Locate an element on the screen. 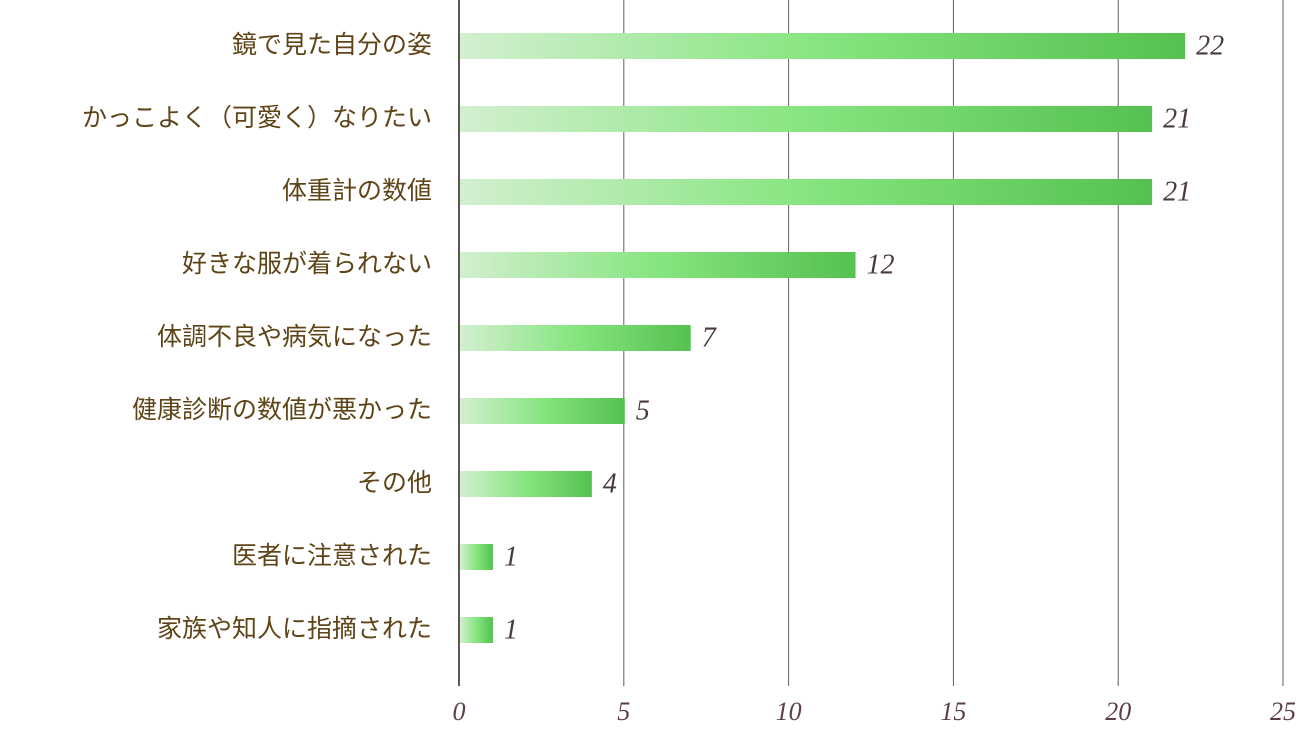 This screenshot has width=1304, height=750. y-tick-label: 鏡で見た自分の姿 is located at coordinates (332, 44).